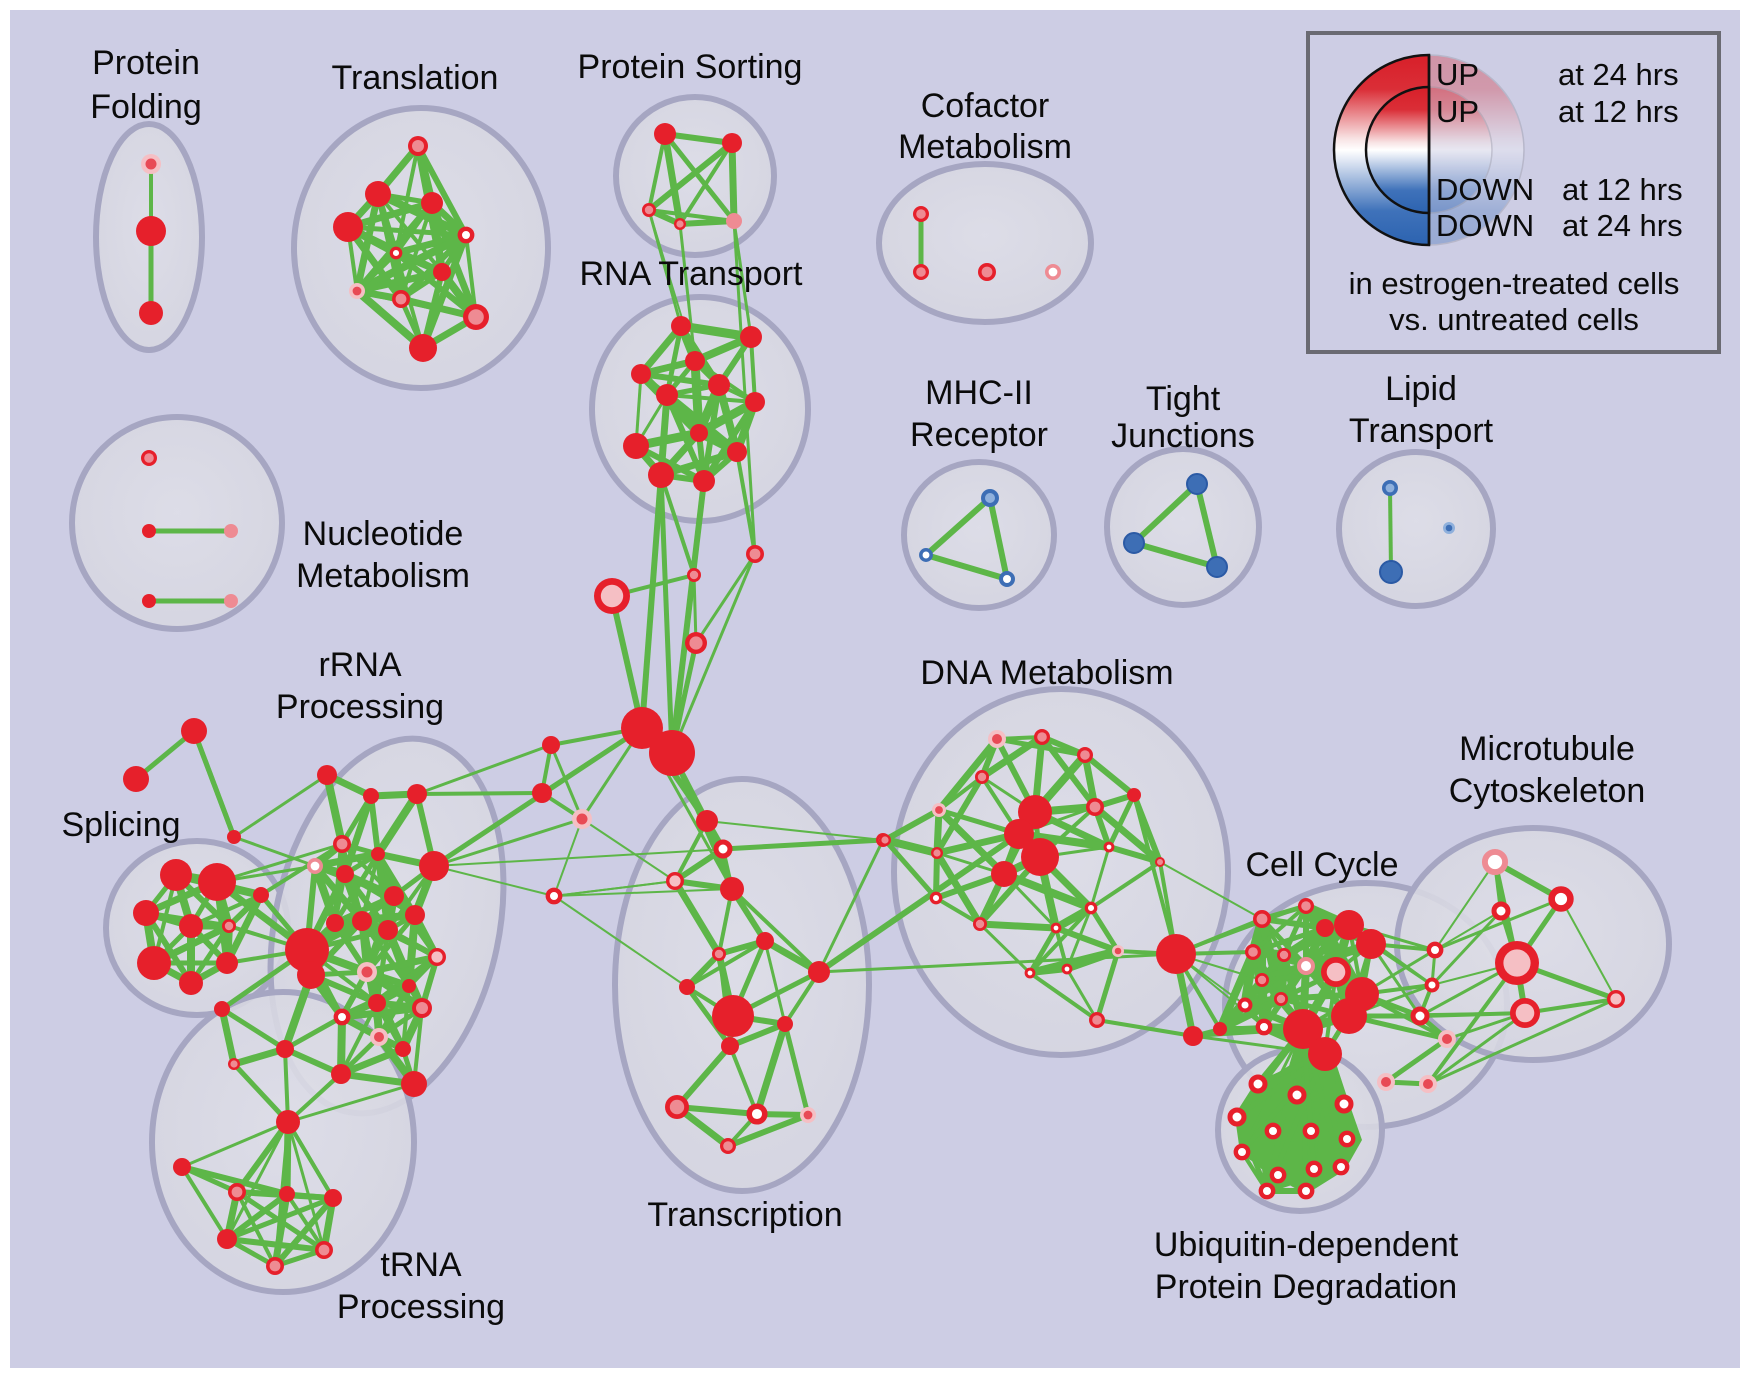  Describe the element at coordinates (120, 825) in the screenshot. I see `svg-text: Splicing` at that location.